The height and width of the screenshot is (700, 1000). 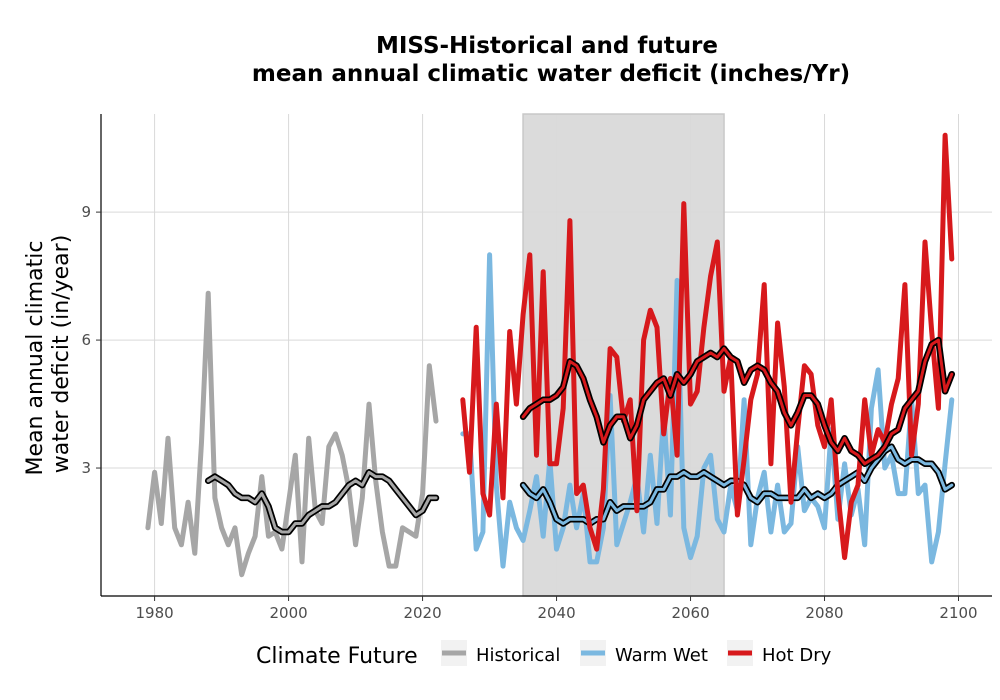 I want to click on y-tick-label: 9, so click(x=86, y=212).